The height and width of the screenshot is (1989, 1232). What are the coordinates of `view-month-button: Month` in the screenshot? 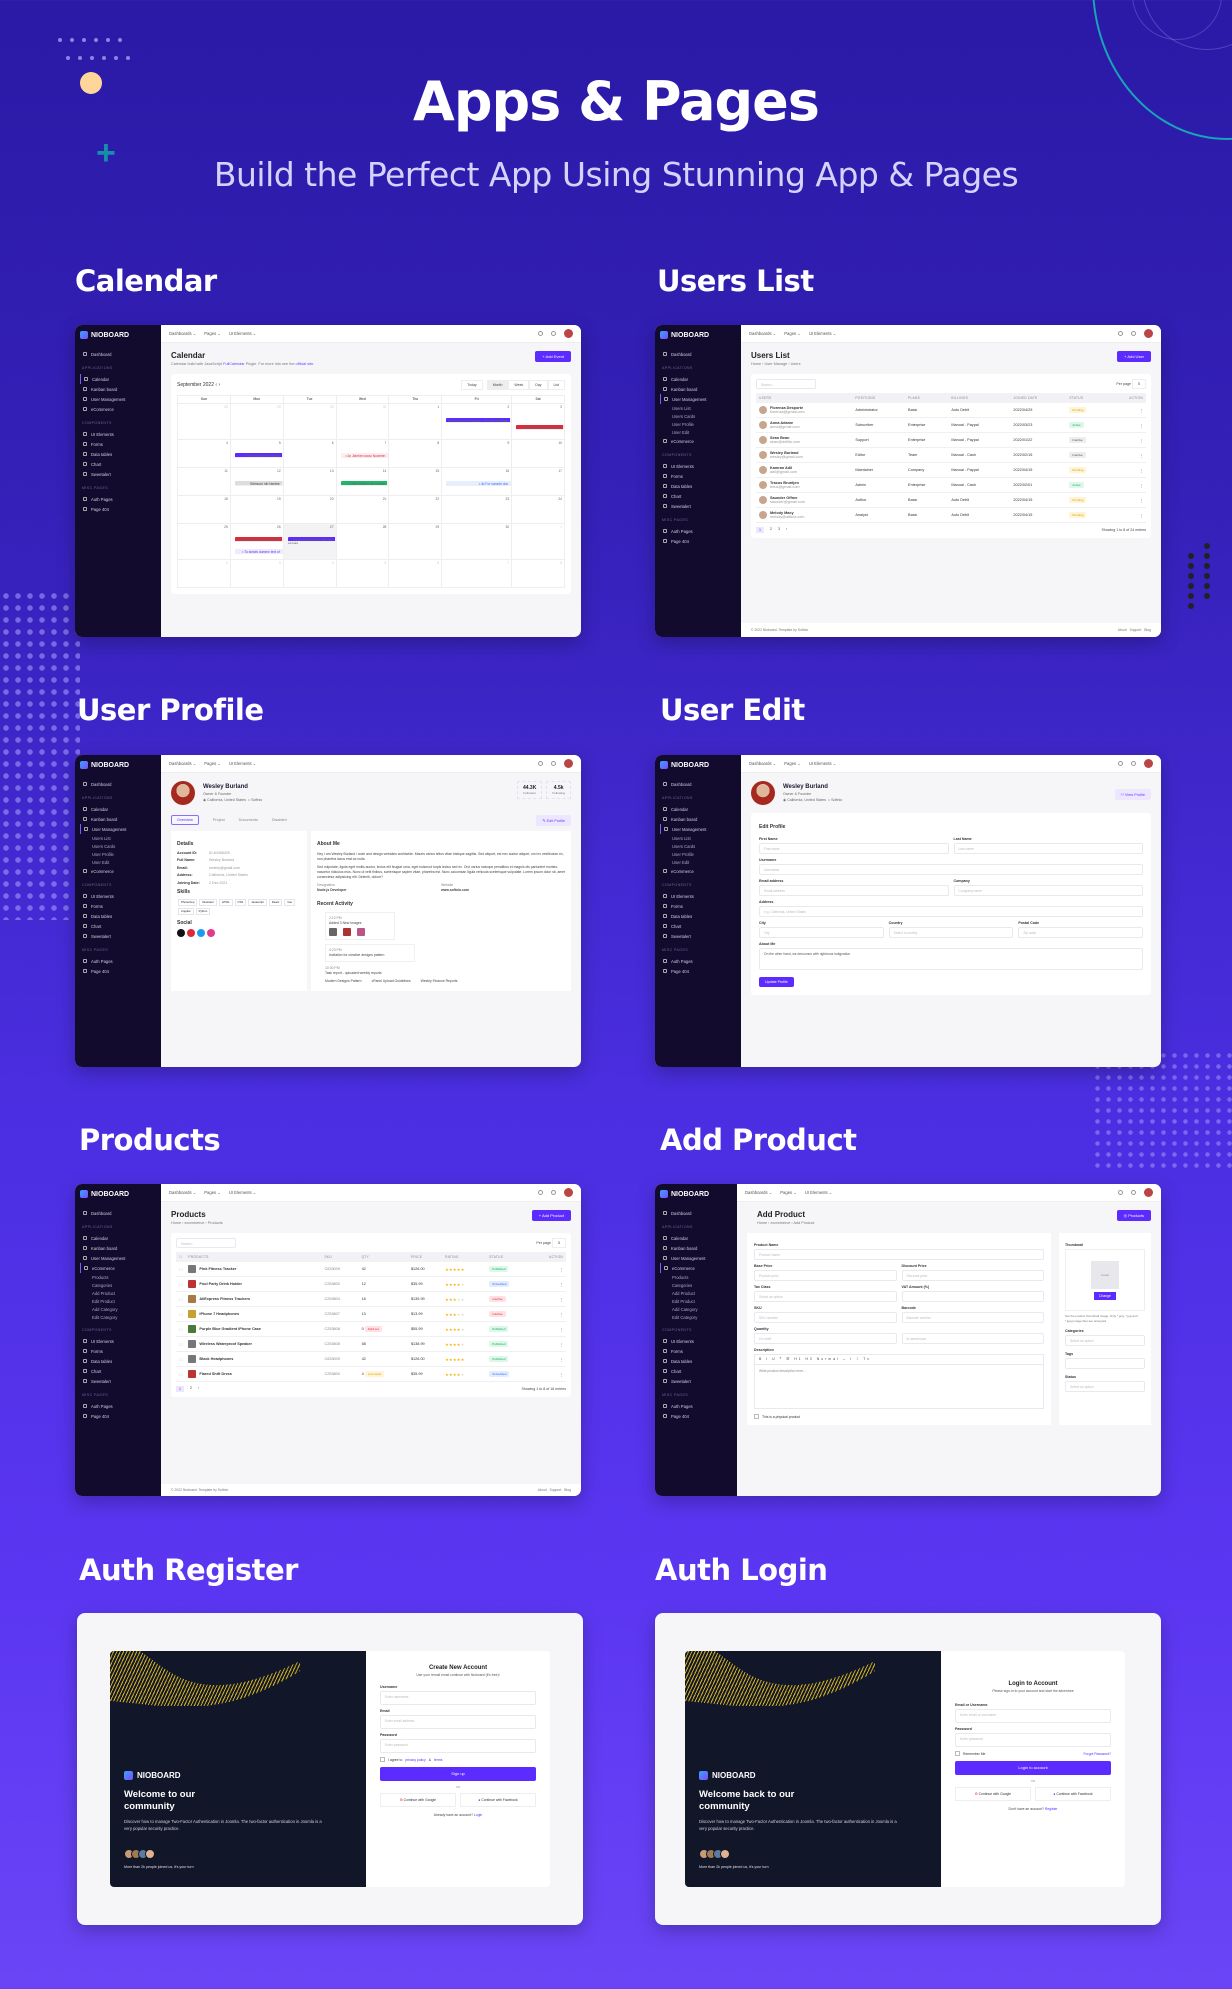 It's located at (497, 385).